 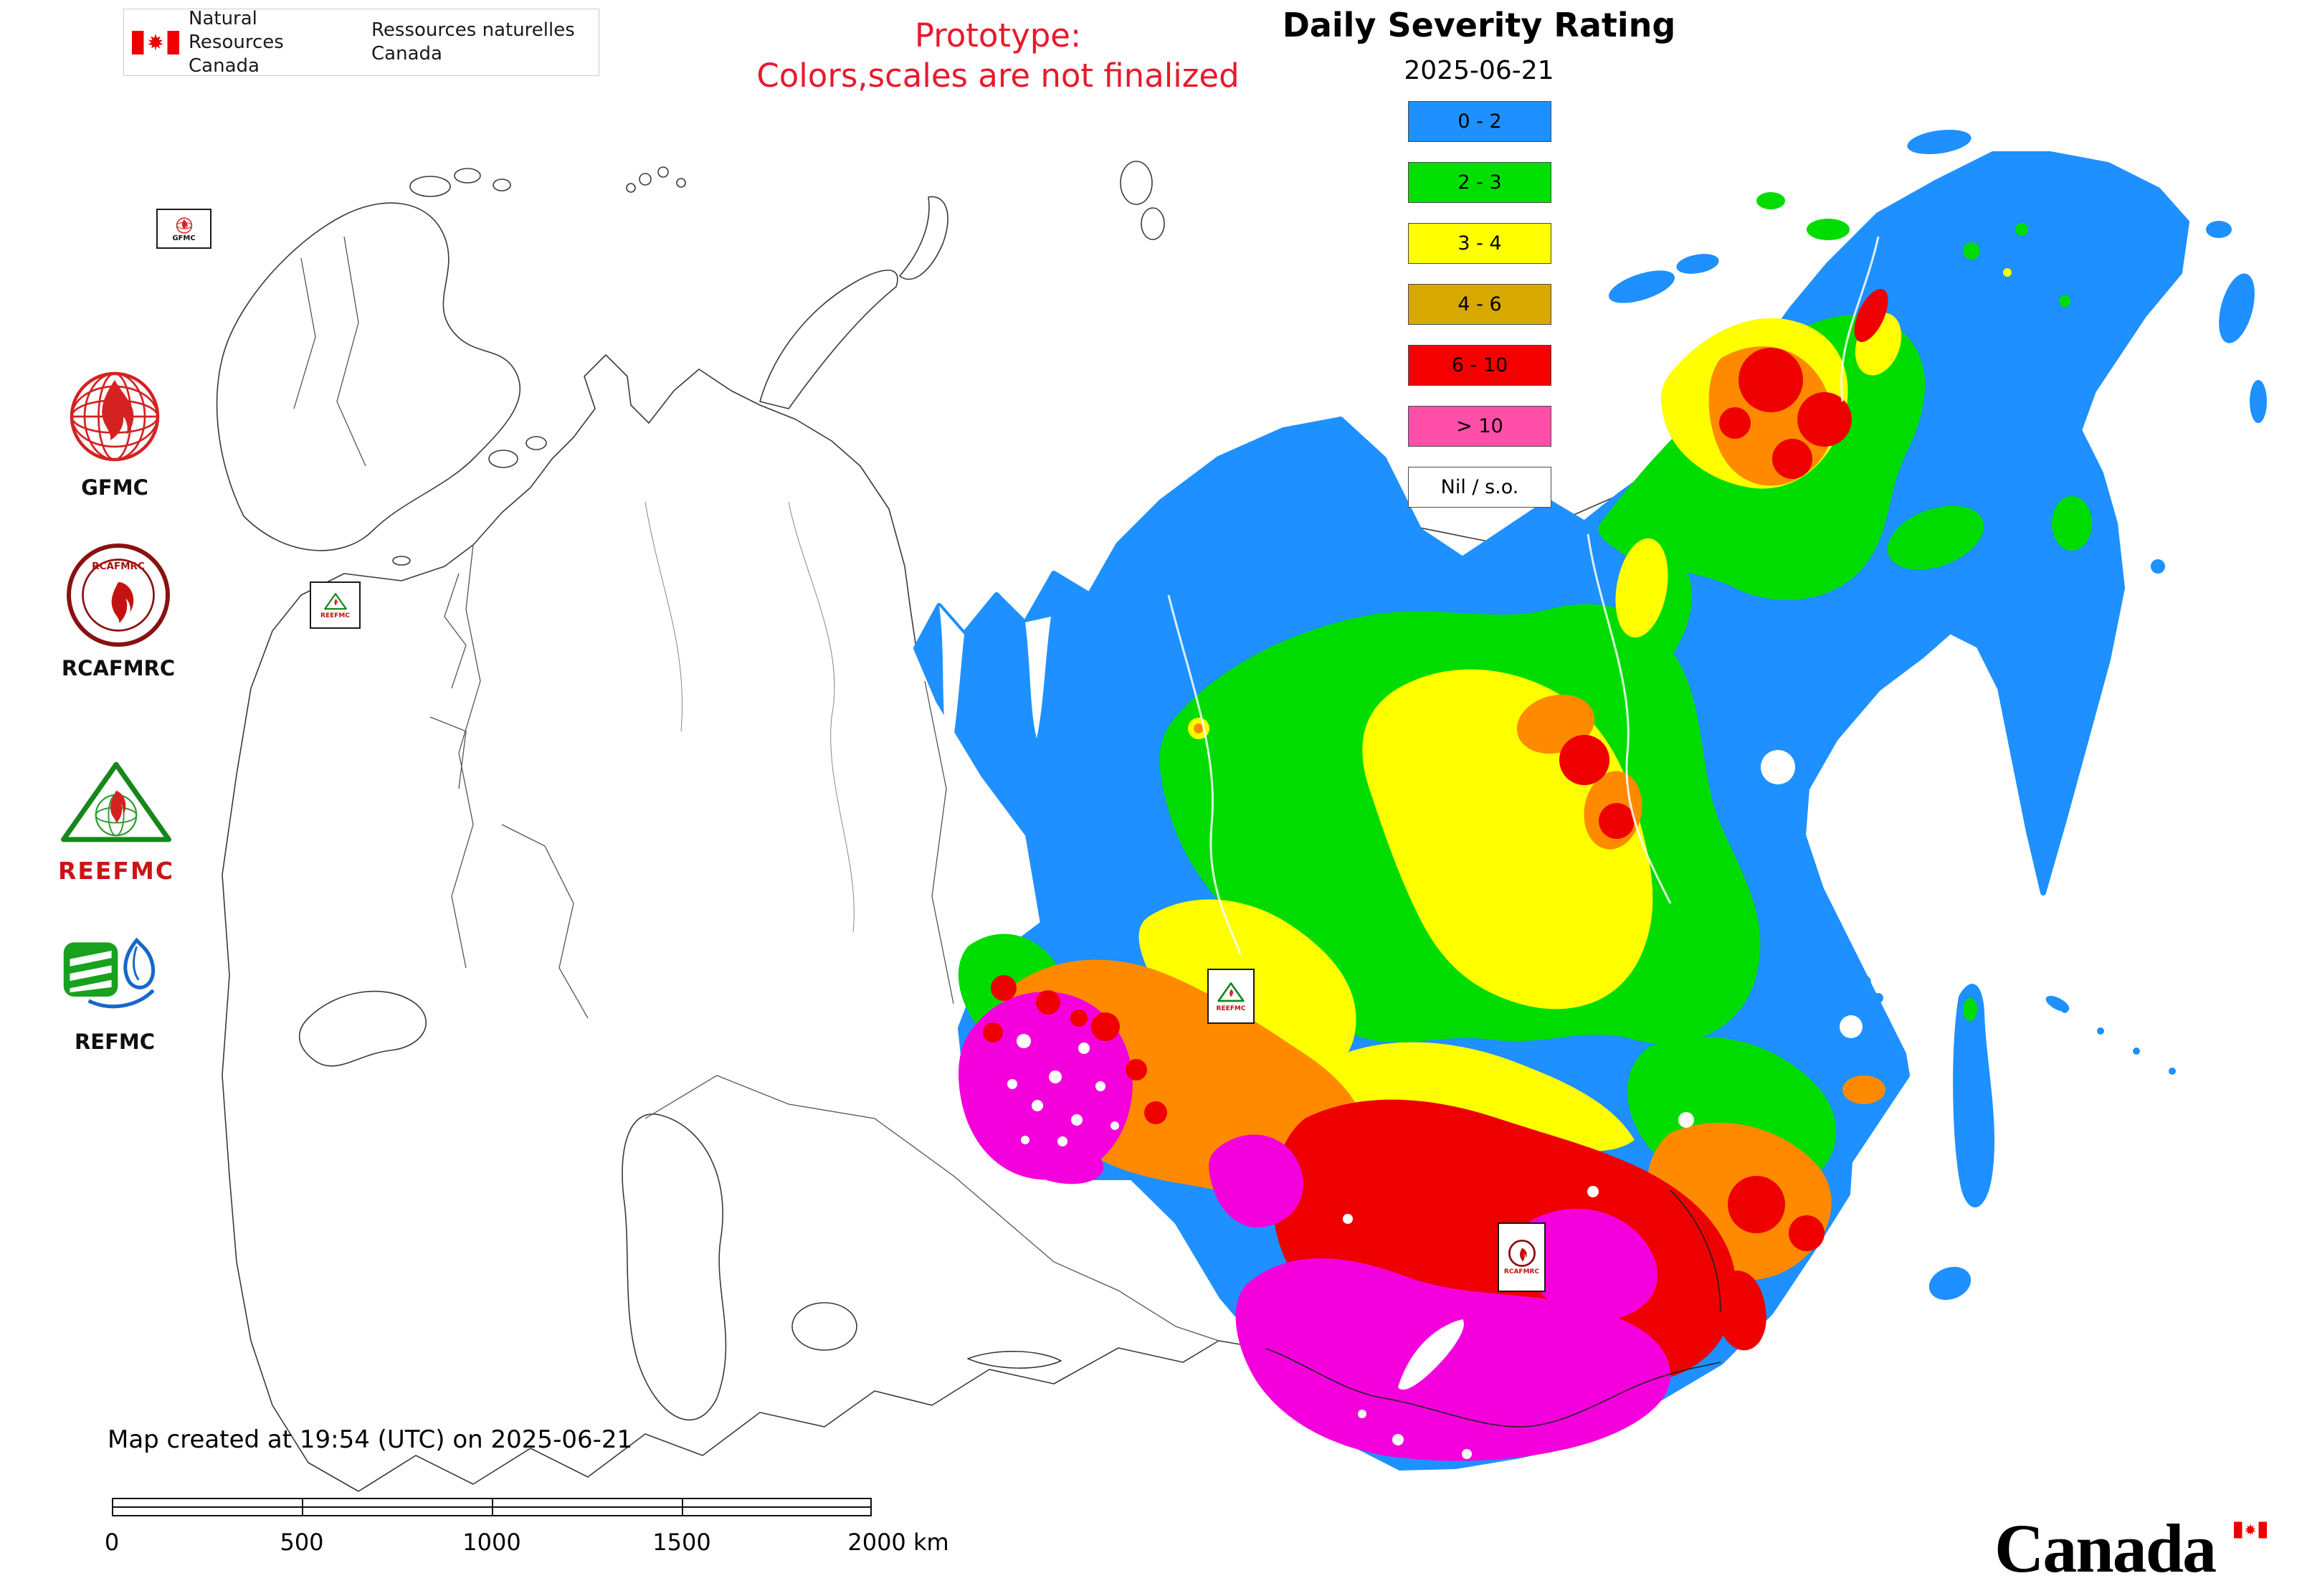 What do you see at coordinates (368, 376) in the screenshot?
I see `scandinavia-outline` at bounding box center [368, 376].